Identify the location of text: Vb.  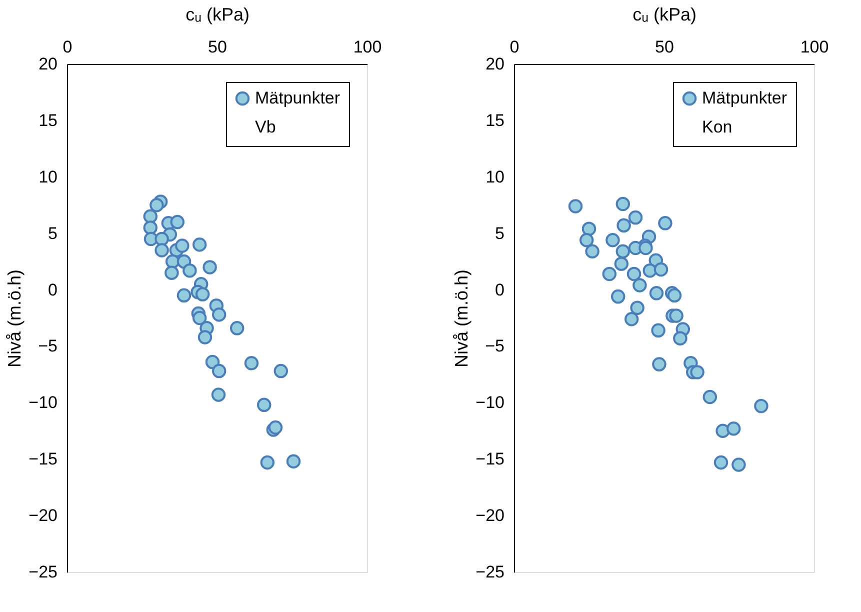
(265, 127).